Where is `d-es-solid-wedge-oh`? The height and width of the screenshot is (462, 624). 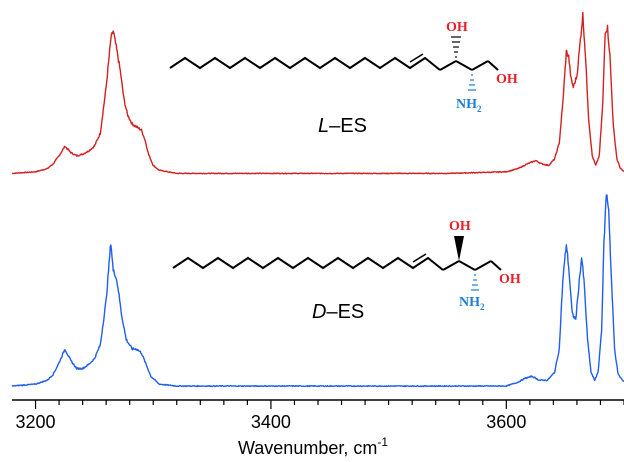
d-es-solid-wedge-oh is located at coordinates (459, 248).